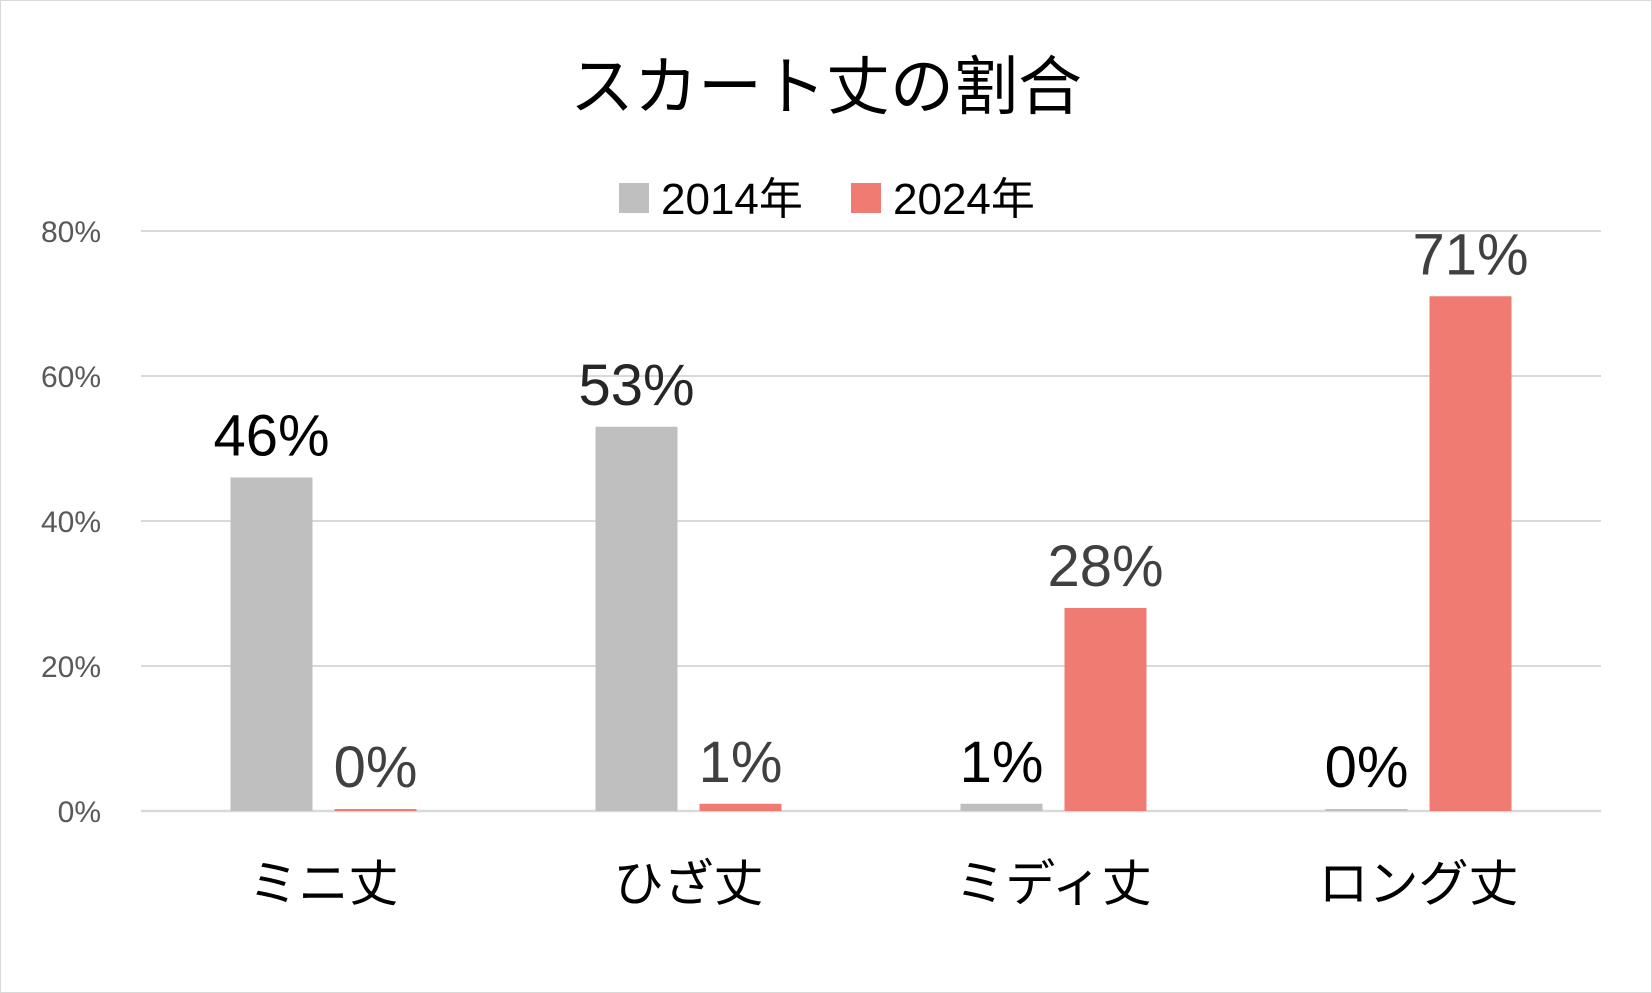 The image size is (1652, 993). I want to click on category-label: ミニ丈, so click(324, 884).